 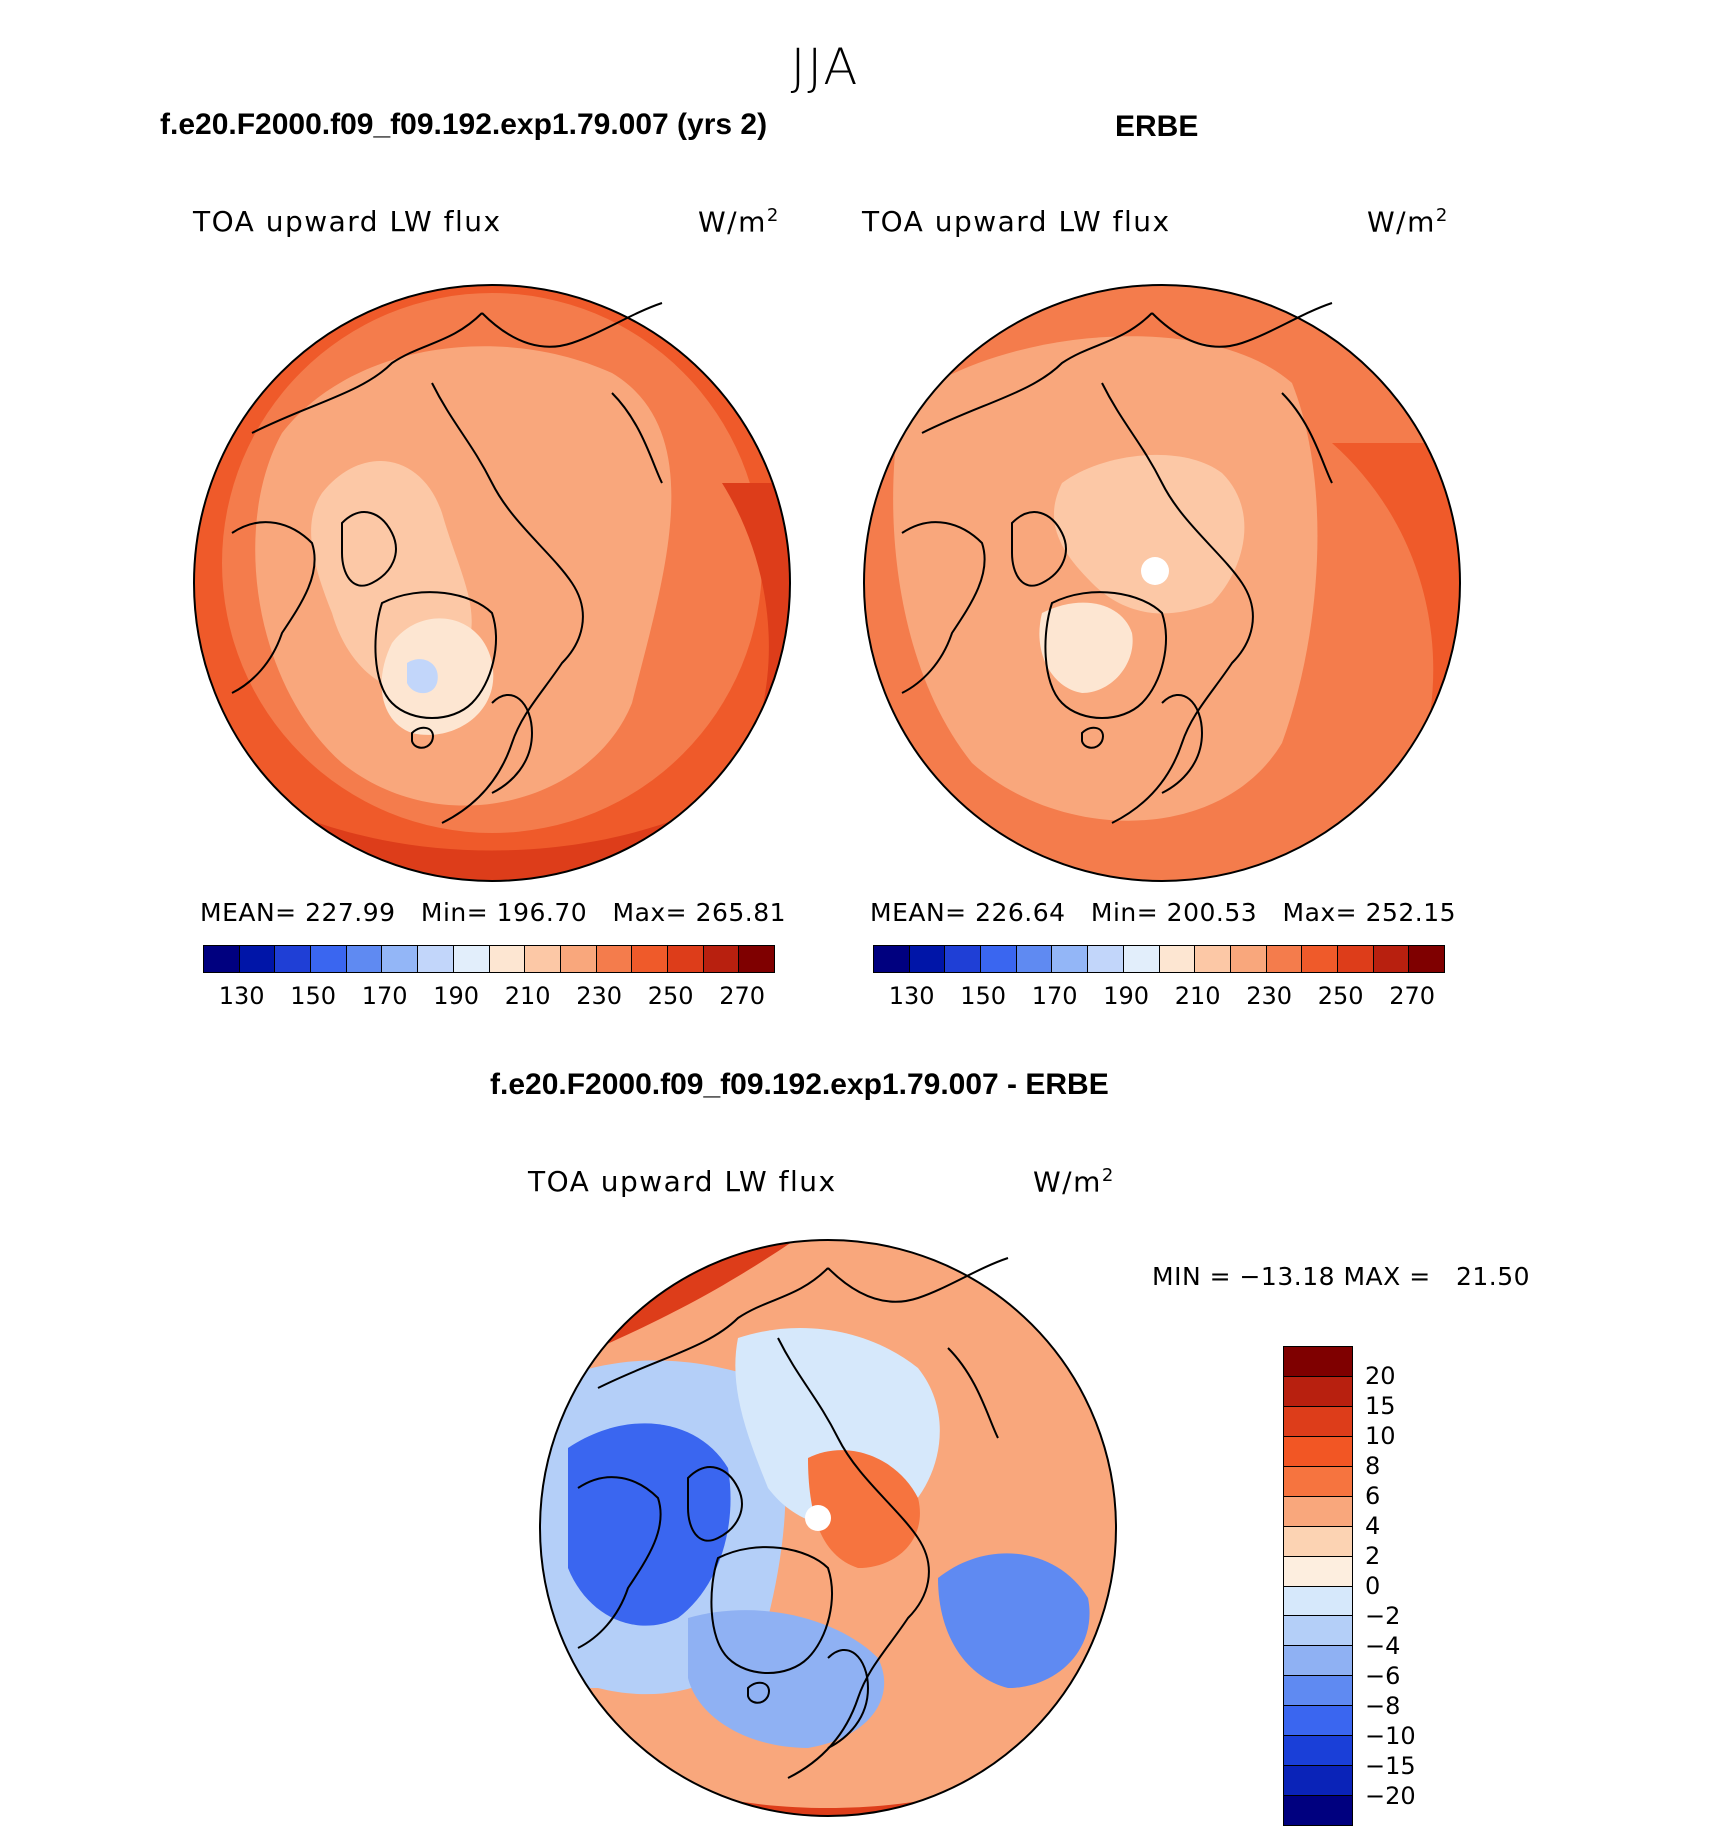 I want to click on panel-model-stats: MEAN= 227.99 Min= 196.70 Max= 265.81, so click(x=493, y=912).